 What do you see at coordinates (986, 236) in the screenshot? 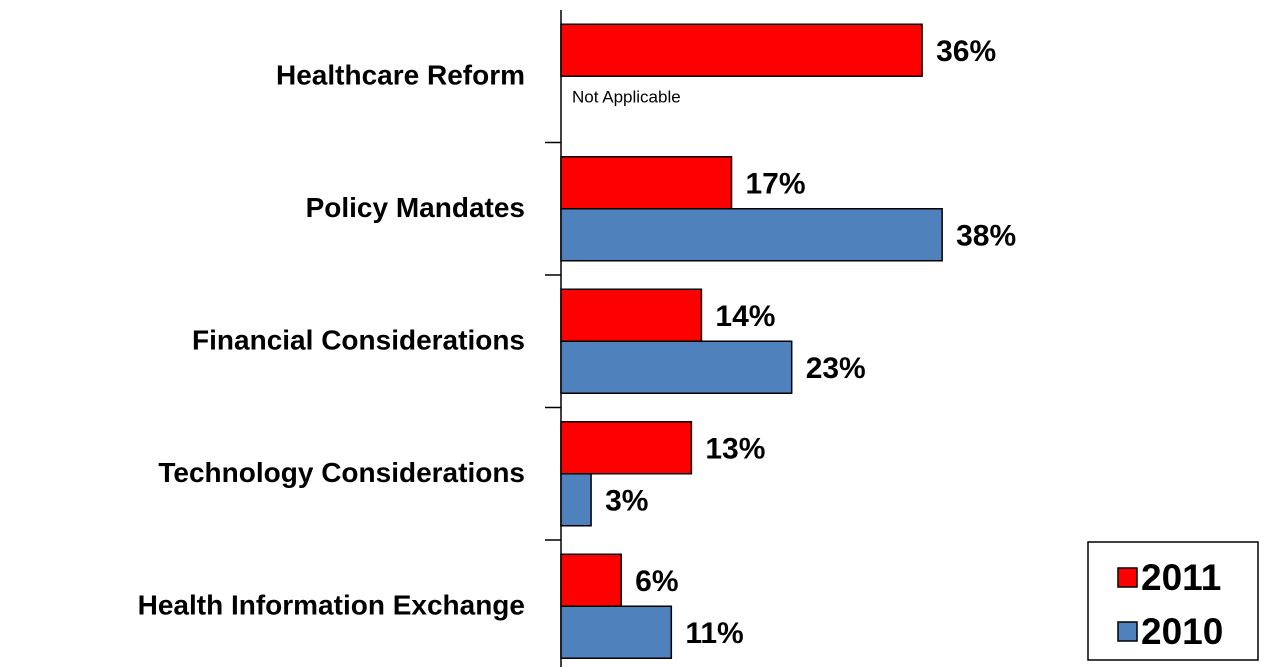
I see `value-label: 38%` at bounding box center [986, 236].